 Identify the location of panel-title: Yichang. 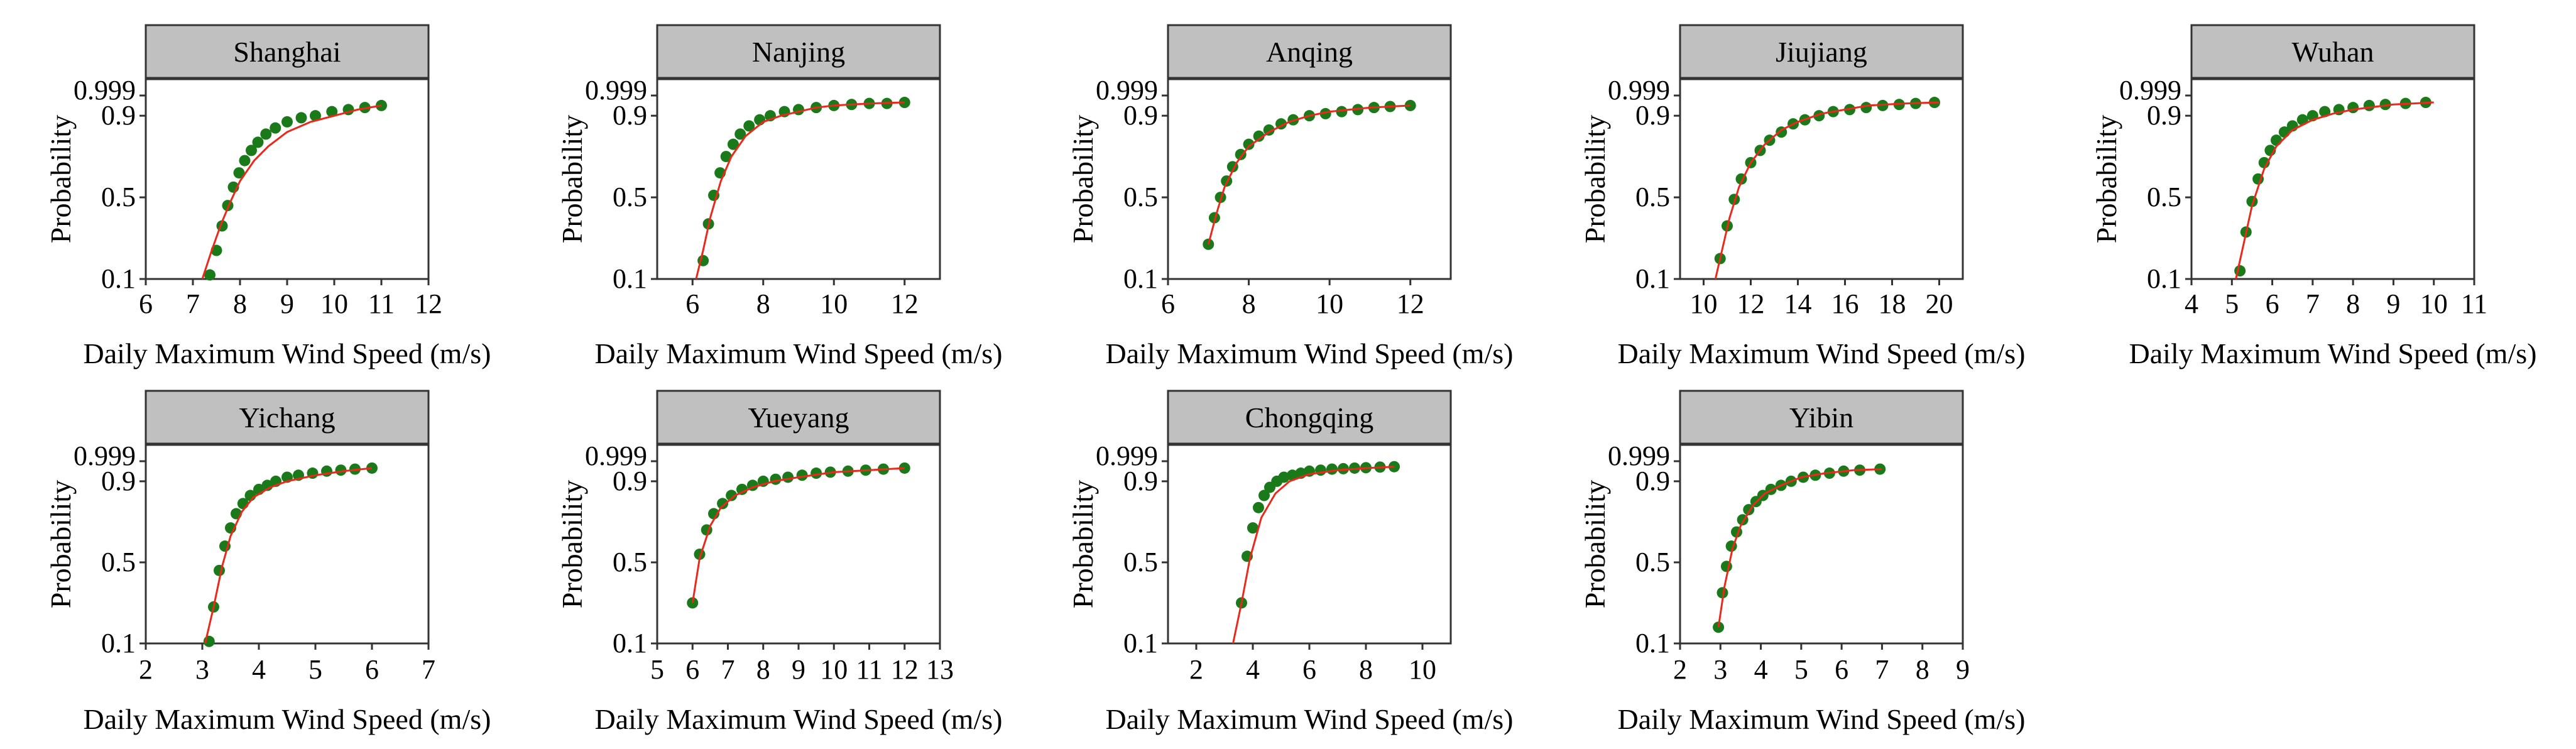
(287, 418).